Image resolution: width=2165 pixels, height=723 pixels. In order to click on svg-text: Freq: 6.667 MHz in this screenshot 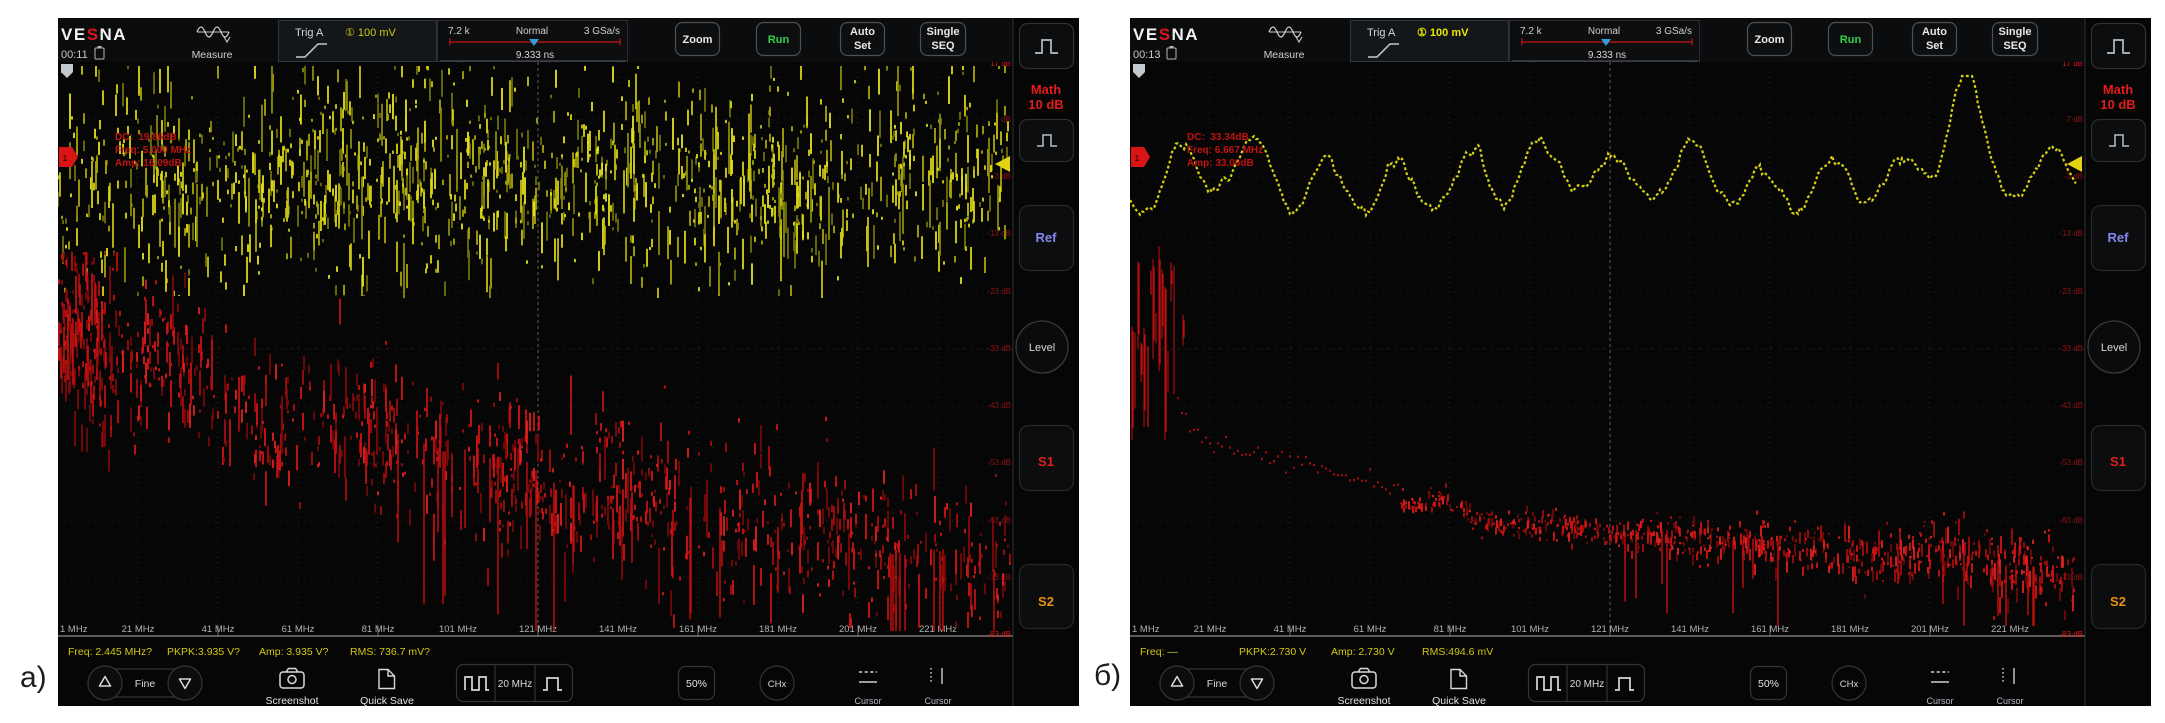, I will do `click(1225, 150)`.